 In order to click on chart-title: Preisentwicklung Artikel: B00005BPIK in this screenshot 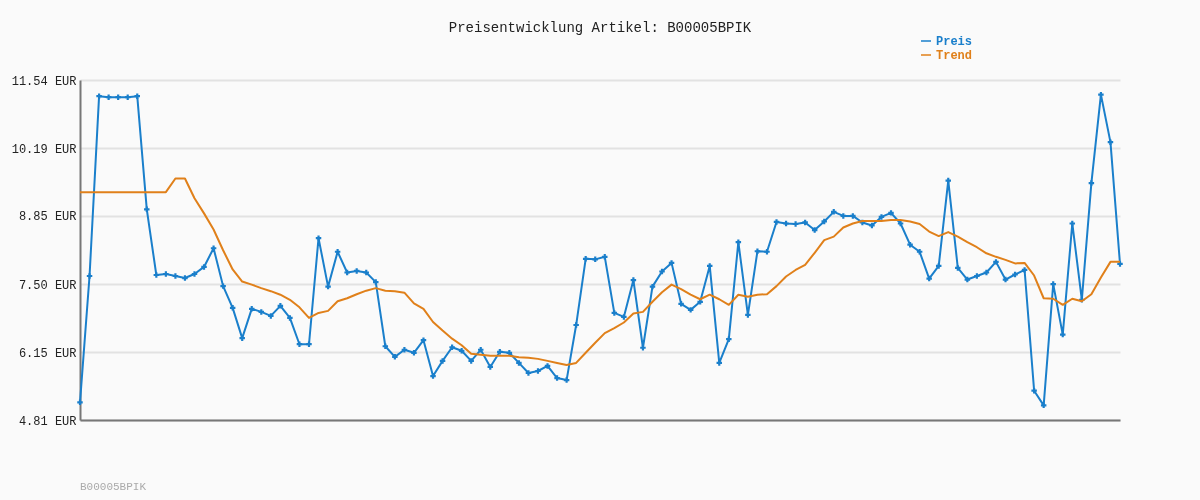, I will do `click(600, 28)`.